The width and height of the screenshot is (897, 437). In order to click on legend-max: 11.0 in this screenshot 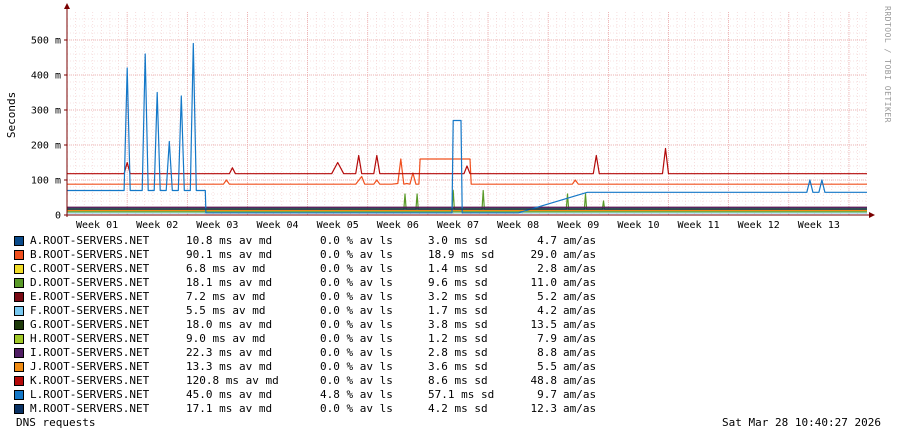, I will do `click(544, 282)`.